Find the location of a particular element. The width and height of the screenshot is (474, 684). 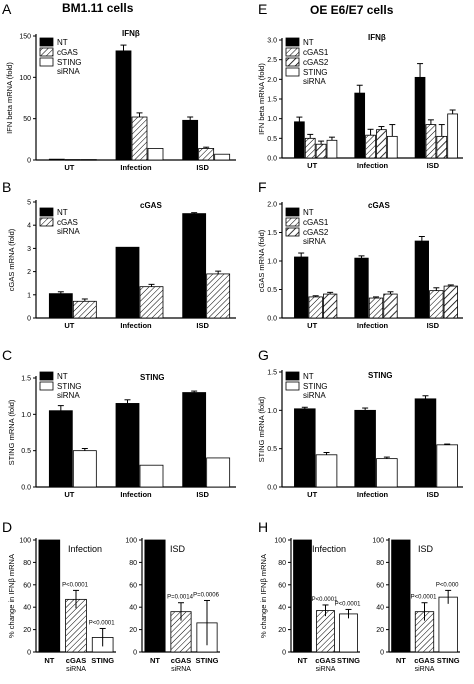

panel-h-isd-bar-sting is located at coordinates (448, 624).